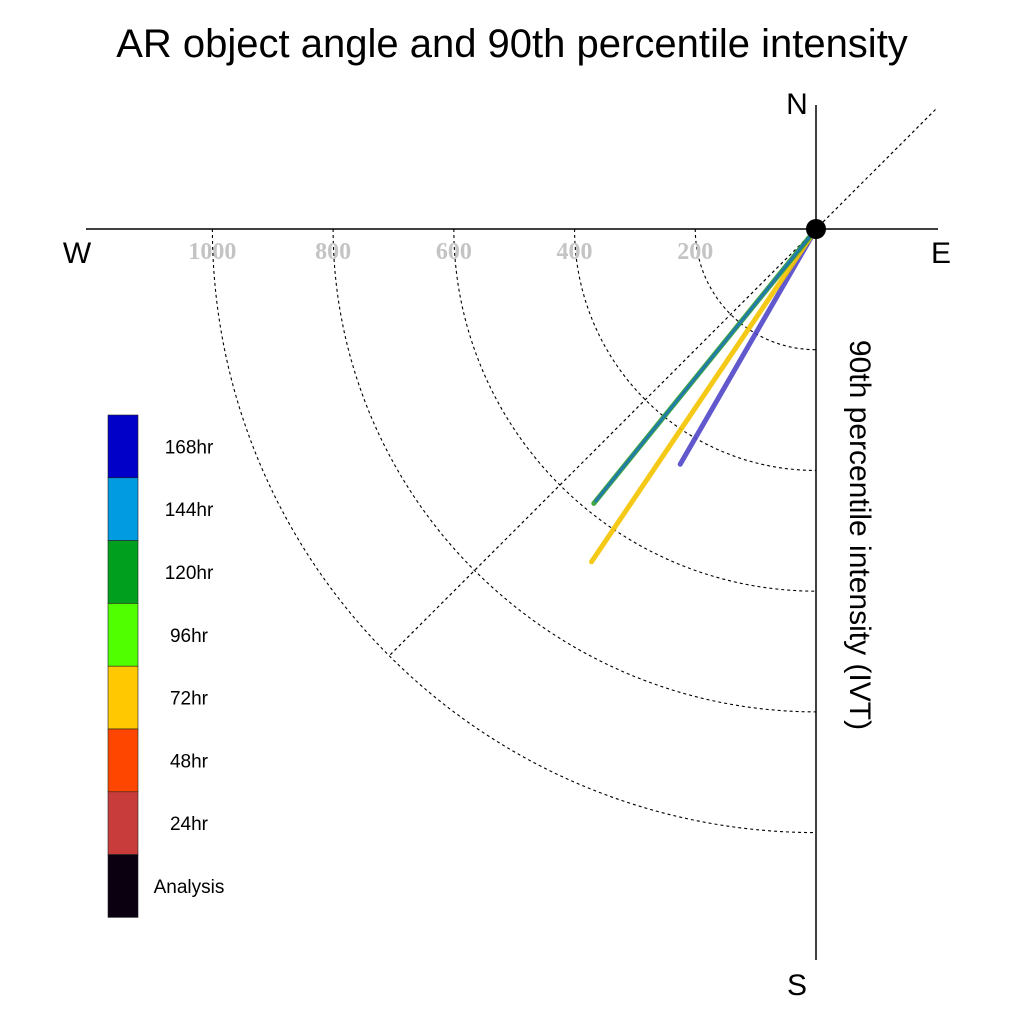 The width and height of the screenshot is (1024, 1024). I want to click on radius-tick-labels: 200 400 600 800 1000, so click(450, 252).